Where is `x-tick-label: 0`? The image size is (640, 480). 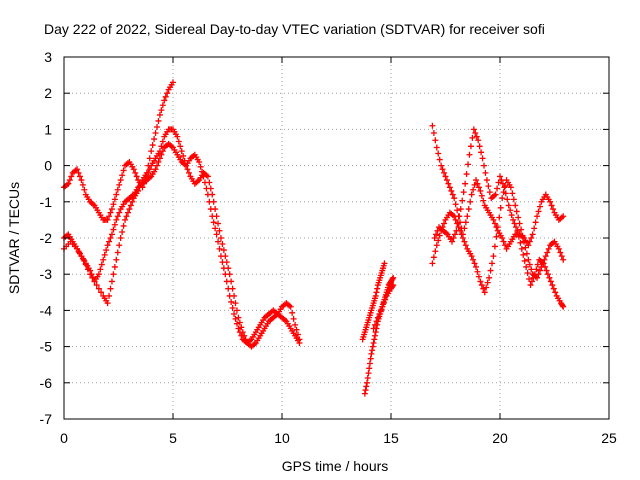
x-tick-label: 0 is located at coordinates (64, 438).